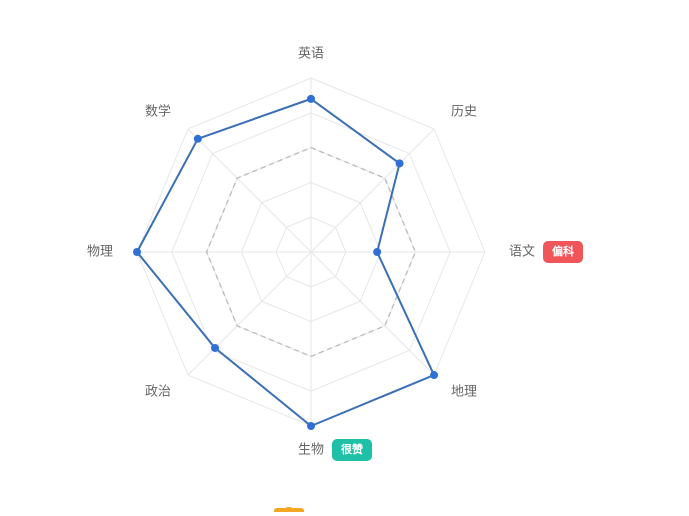  What do you see at coordinates (100, 252) in the screenshot?
I see `indicator-label-6: 物理` at bounding box center [100, 252].